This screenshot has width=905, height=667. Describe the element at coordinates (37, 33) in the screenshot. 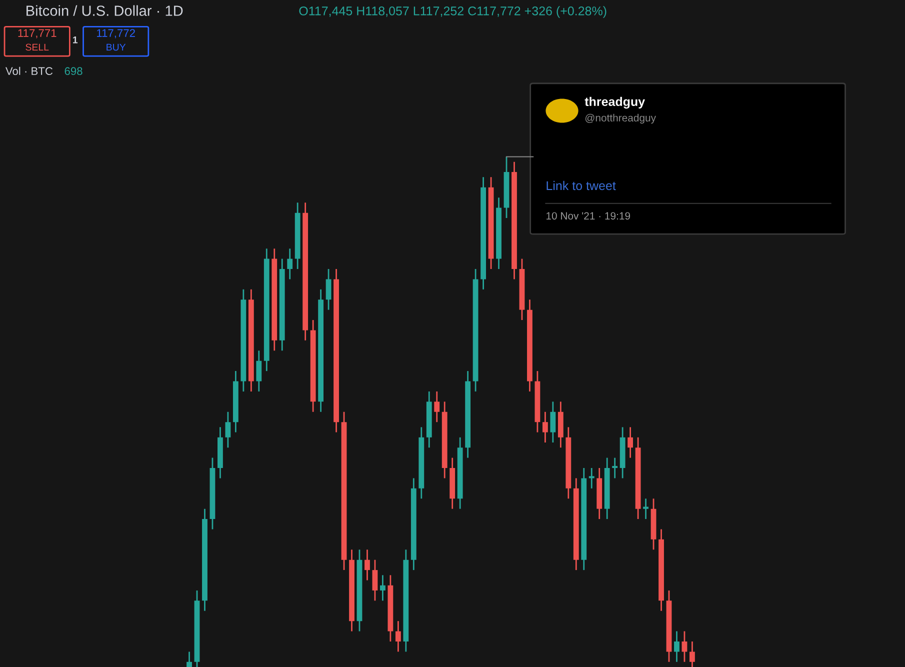

I see `text: 117,771` at that location.